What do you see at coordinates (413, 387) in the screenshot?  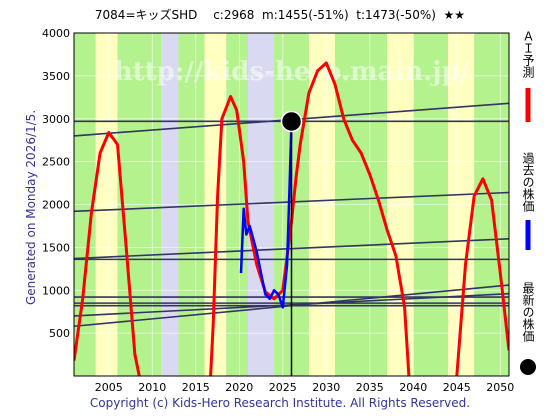 I see `x-tick-label: 2040` at bounding box center [413, 387].